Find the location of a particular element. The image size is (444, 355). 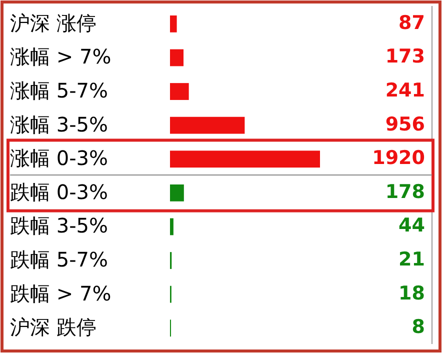

data-label: 956 is located at coordinates (405, 124).